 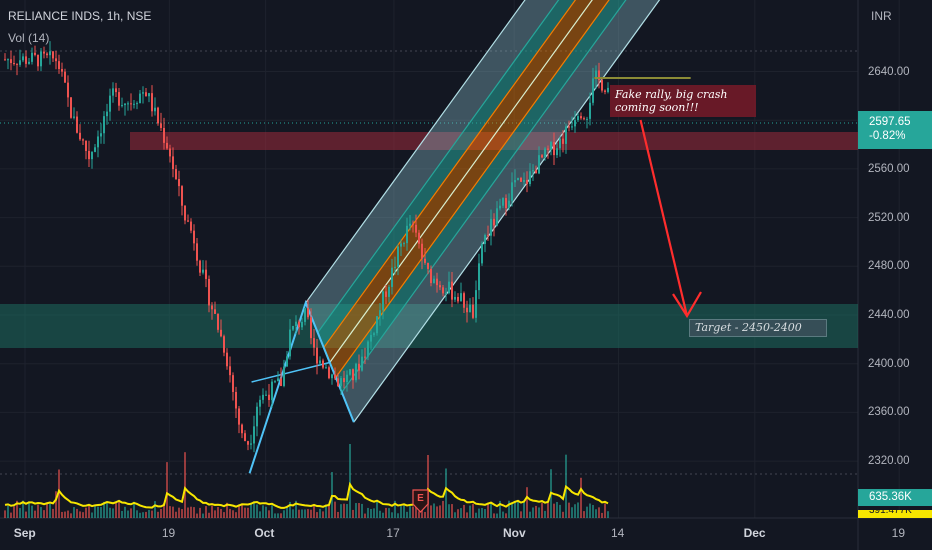 What do you see at coordinates (80, 16) in the screenshot?
I see `symbol-title: RELIANCE INDS, 1h, NSE` at bounding box center [80, 16].